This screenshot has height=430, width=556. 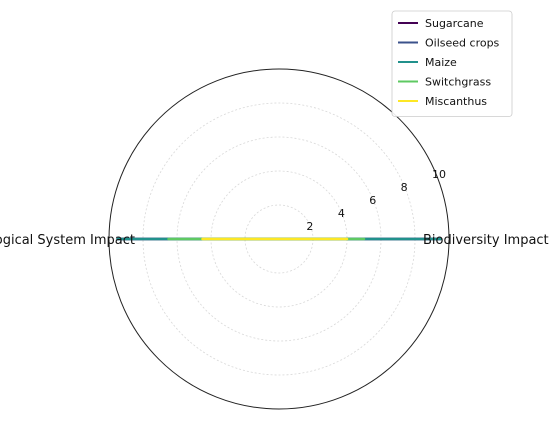 I want to click on legend-box, so click(x=452, y=63).